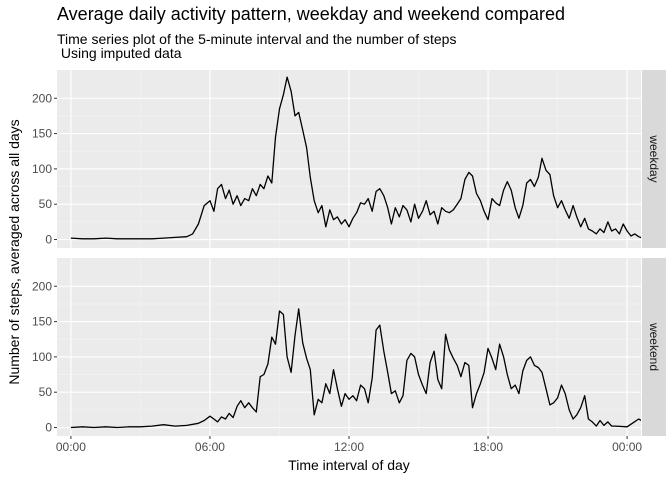 Image resolution: width=672 pixels, height=480 pixels. Describe the element at coordinates (349, 465) in the screenshot. I see `x-axis-title: Time interval of day` at that location.